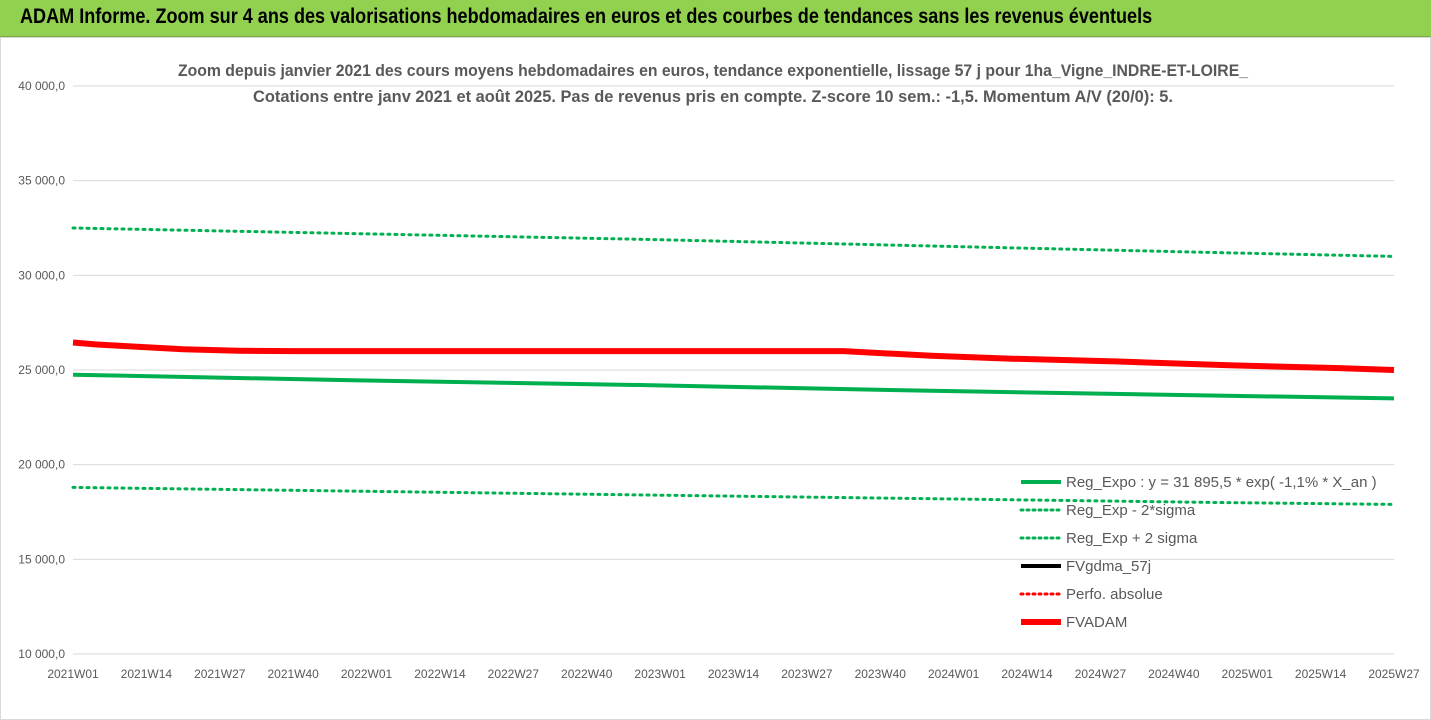  I want to click on x-tick-label: 2022W01, so click(367, 674).